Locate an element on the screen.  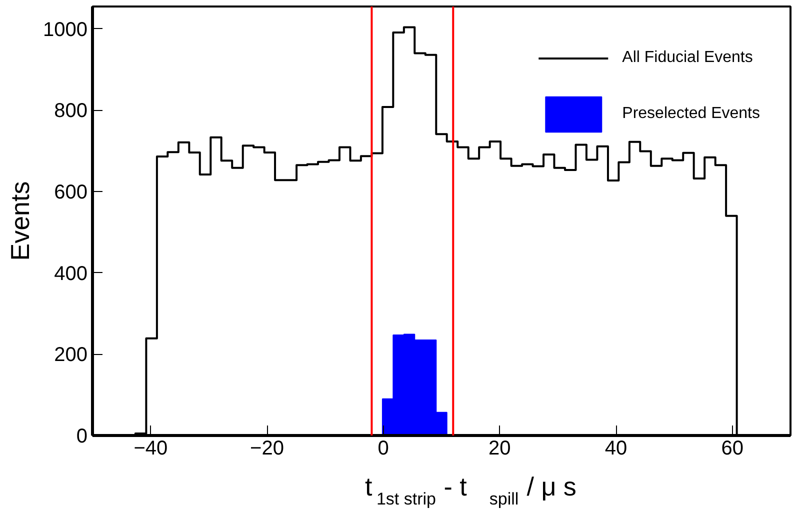
x-tick-label: −20 is located at coordinates (267, 449).